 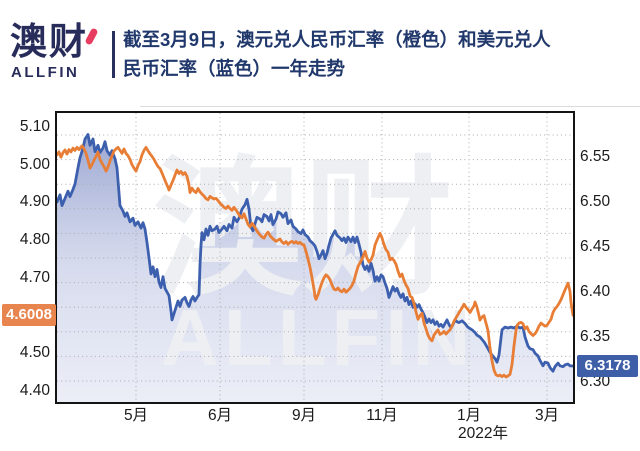 I want to click on right-axis-tick-label: 6.45, so click(x=595, y=246).